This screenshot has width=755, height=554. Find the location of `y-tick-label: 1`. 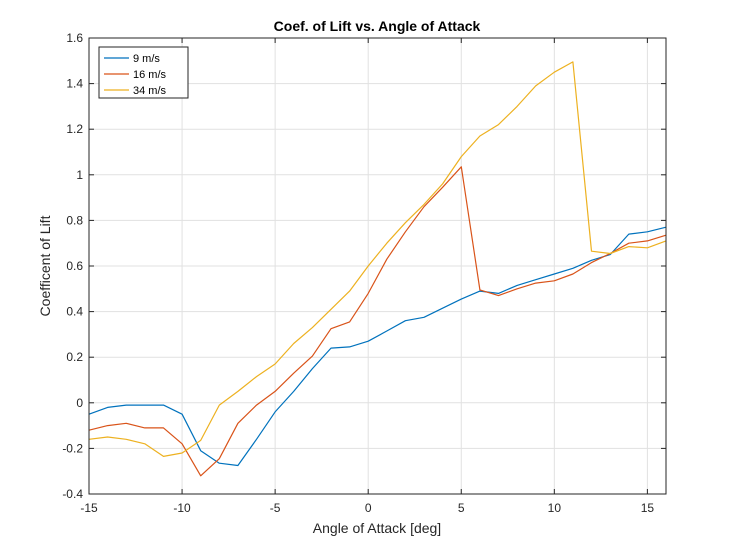

y-tick-label: 1 is located at coordinates (79, 175).